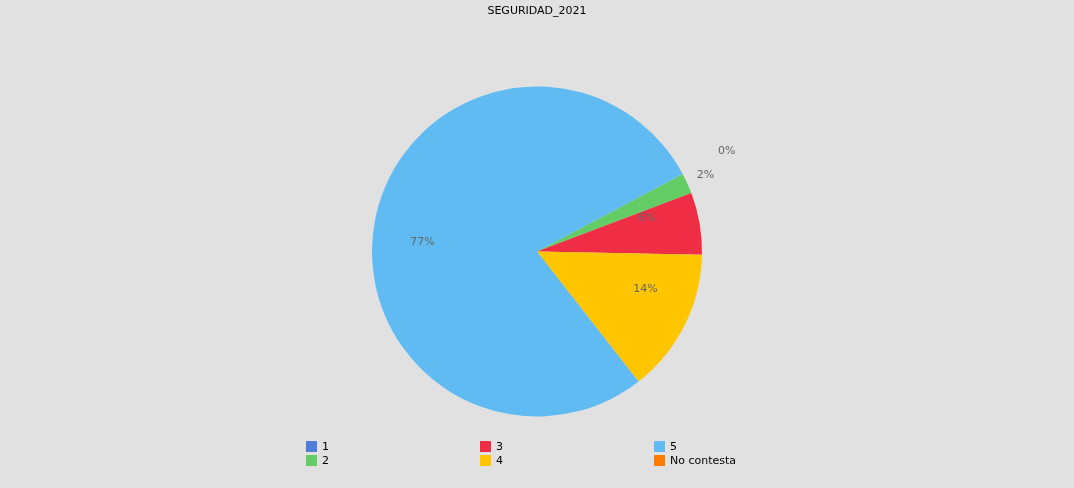 The image size is (1074, 488). I want to click on data-label: 14%, so click(645, 289).